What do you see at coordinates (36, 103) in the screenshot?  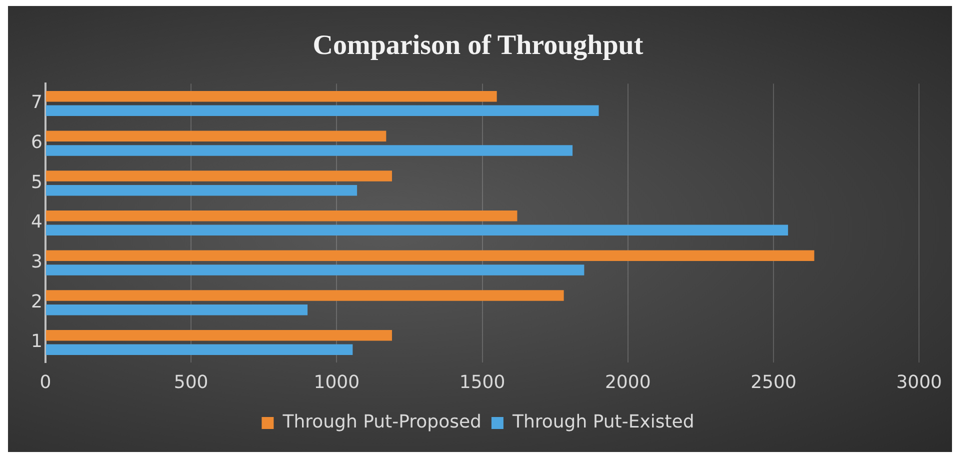 I see `y-tick-label: 7` at bounding box center [36, 103].